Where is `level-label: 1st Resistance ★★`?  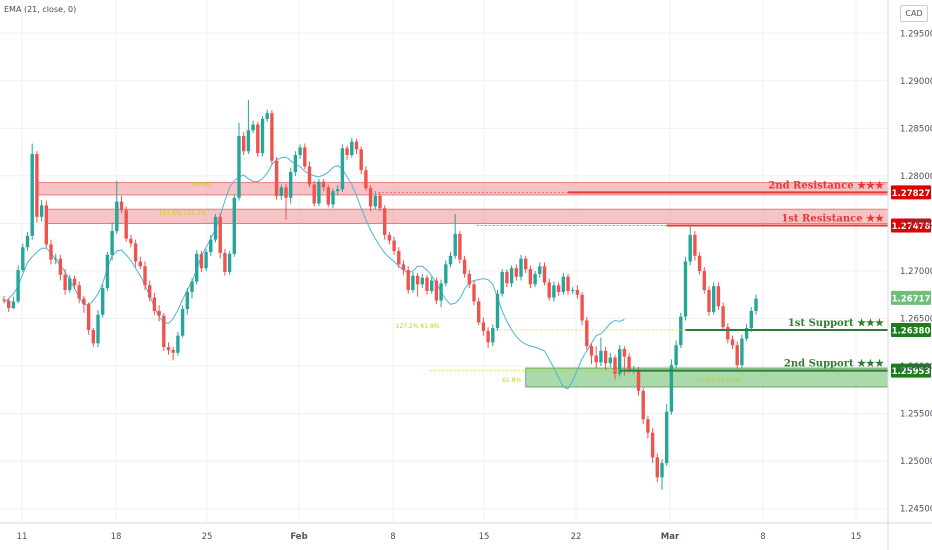 level-label: 1st Resistance ★★ is located at coordinates (832, 219).